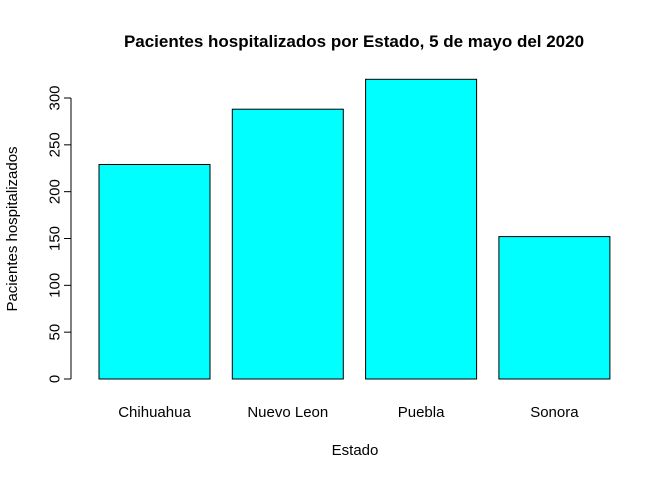  Describe the element at coordinates (55, 332) in the screenshot. I see `y-tick-label: 50` at that location.